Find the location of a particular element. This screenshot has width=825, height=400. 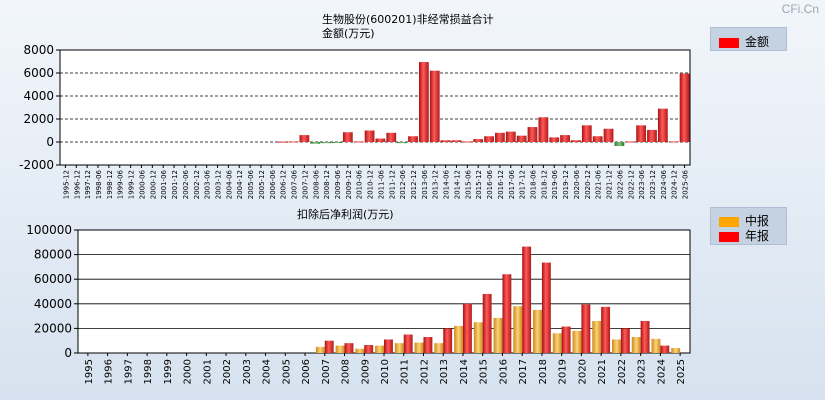

chart1-title: 生物股份(600201)非经常损益合计 is located at coordinates (408, 19).